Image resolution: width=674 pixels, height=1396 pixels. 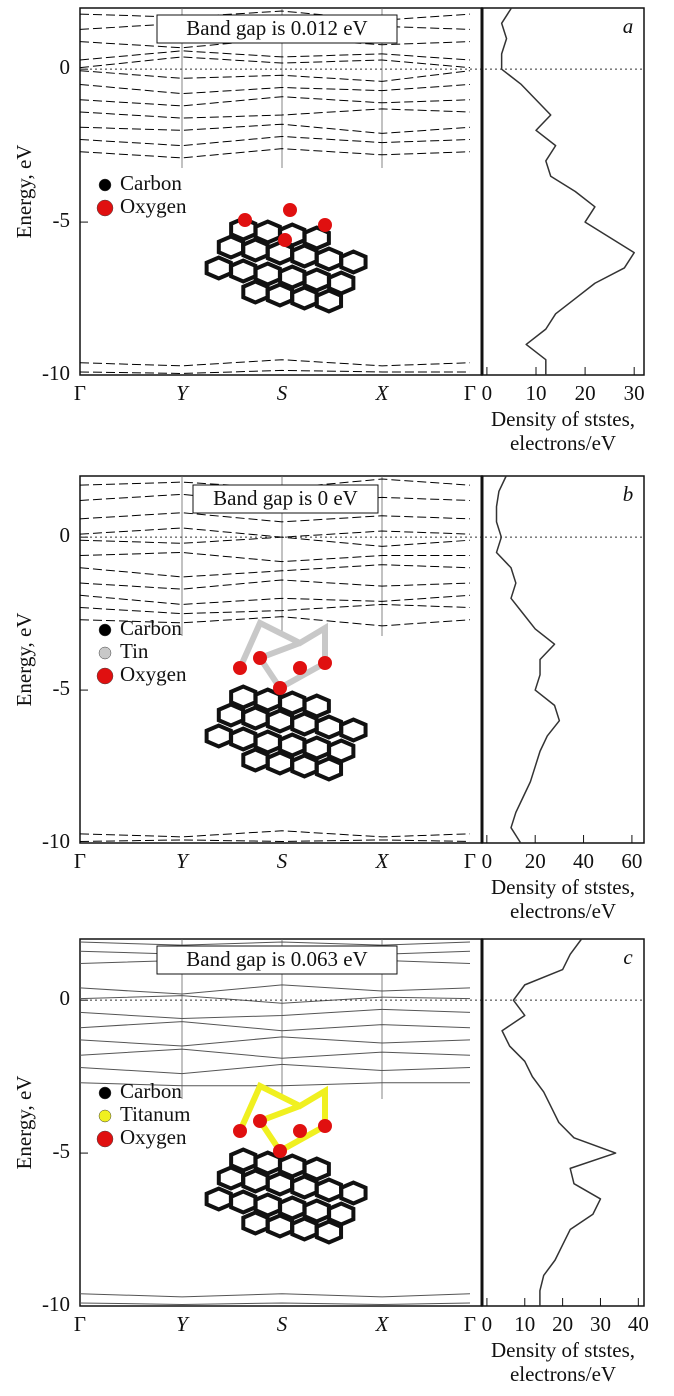 I want to click on panel-label: c, so click(x=628, y=957).